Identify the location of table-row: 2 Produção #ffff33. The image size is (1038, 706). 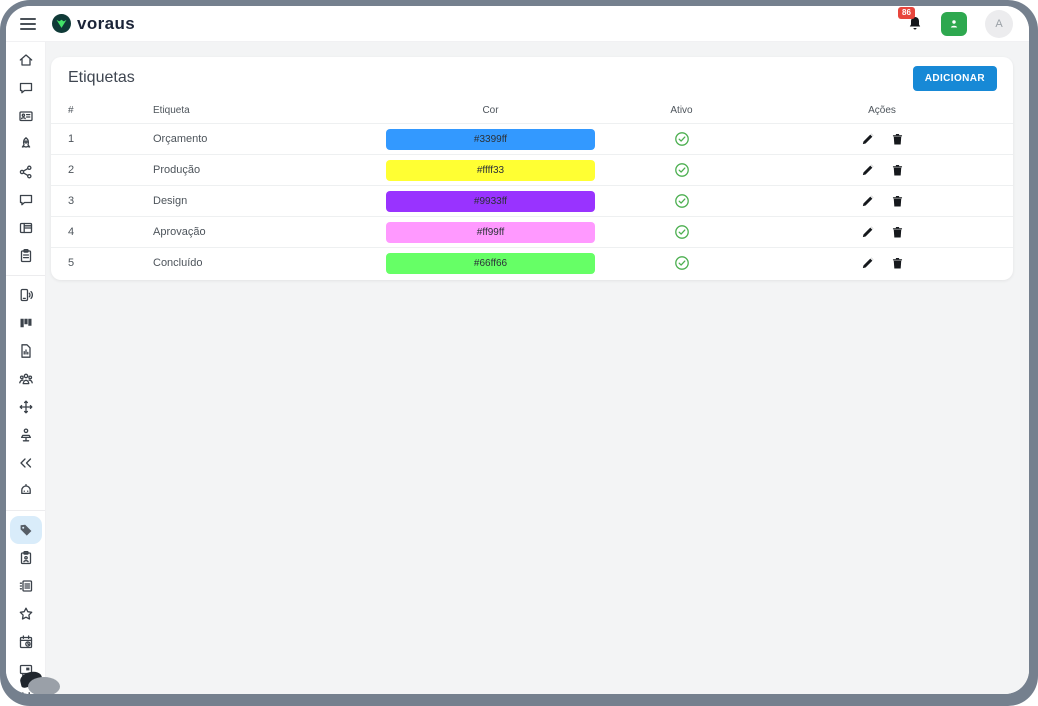
(532, 169).